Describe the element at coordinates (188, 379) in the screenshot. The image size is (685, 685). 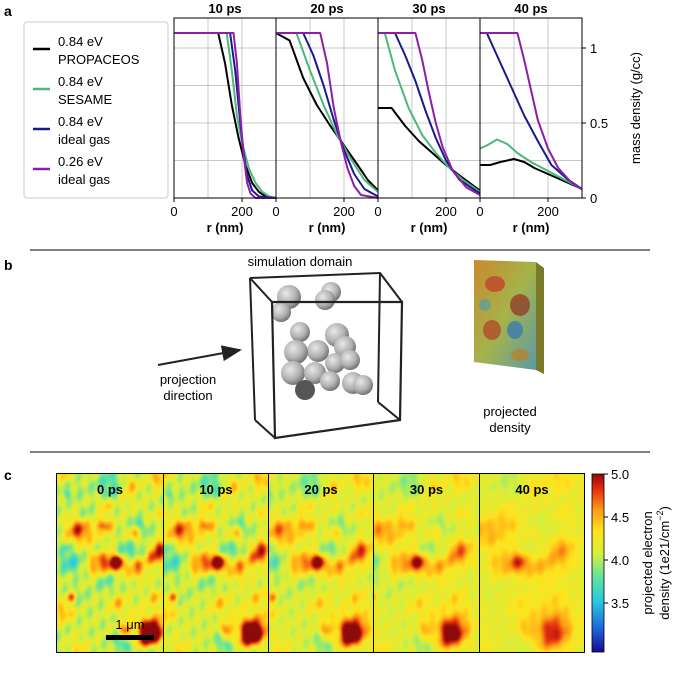
I see `projection-label-1: projection` at that location.